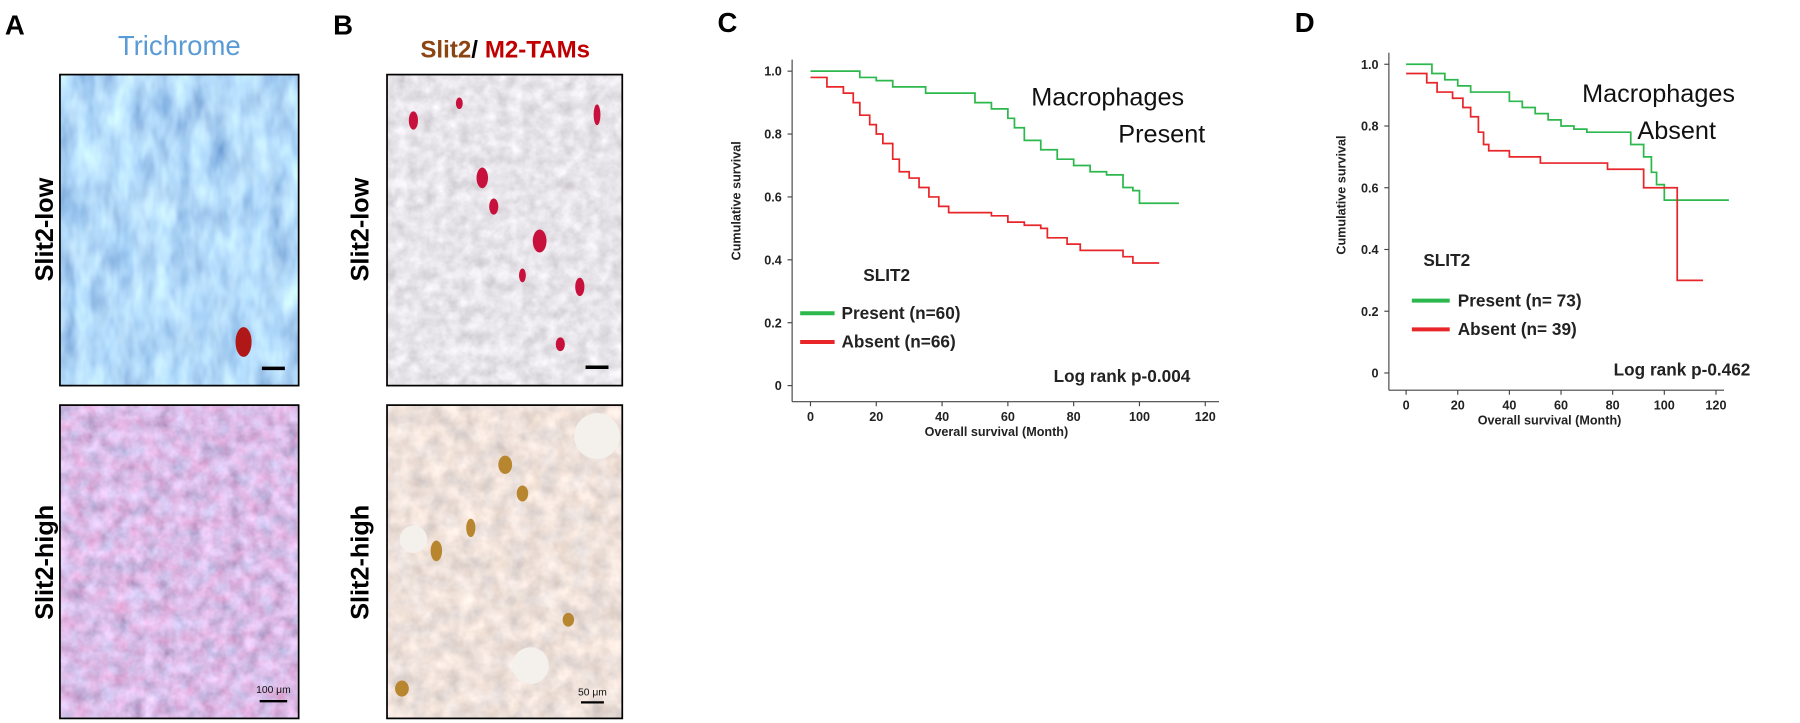 Image resolution: width=1800 pixels, height=723 pixels. What do you see at coordinates (1520, 300) in the screenshot?
I see `legend-label: Present (n= 73)` at bounding box center [1520, 300].